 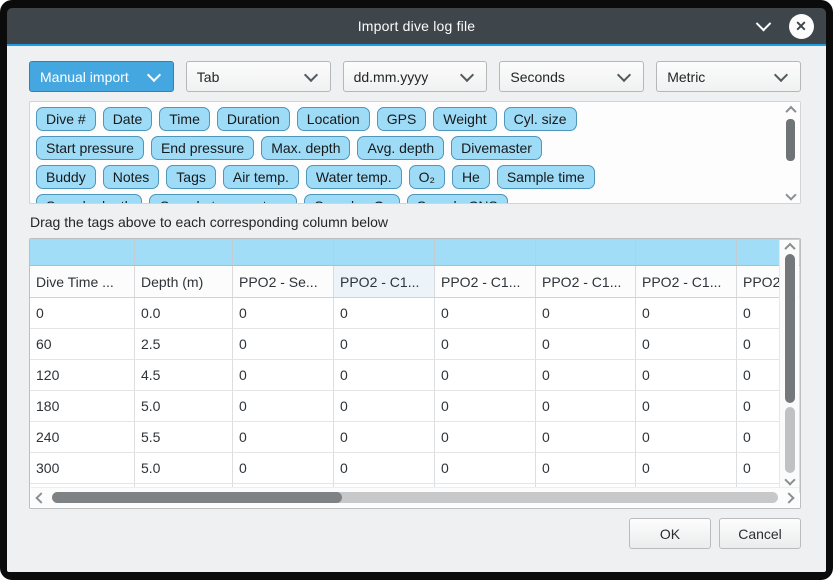 I want to click on table-row: 180 5.0 0 0 0 0 0 0, so click(x=415, y=406).